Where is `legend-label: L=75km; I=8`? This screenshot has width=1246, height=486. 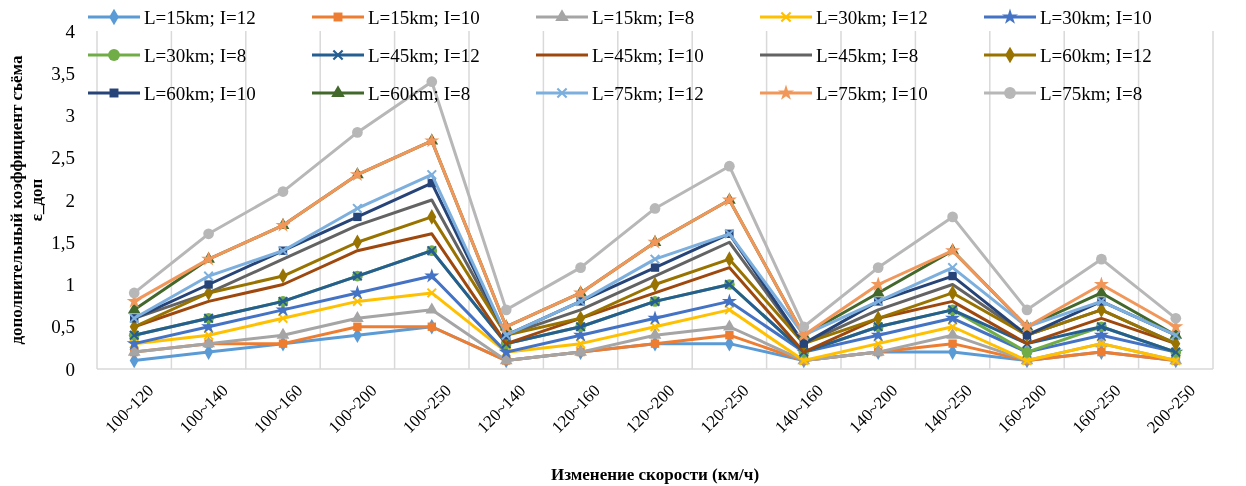 legend-label: L=75km; I=8 is located at coordinates (1091, 93).